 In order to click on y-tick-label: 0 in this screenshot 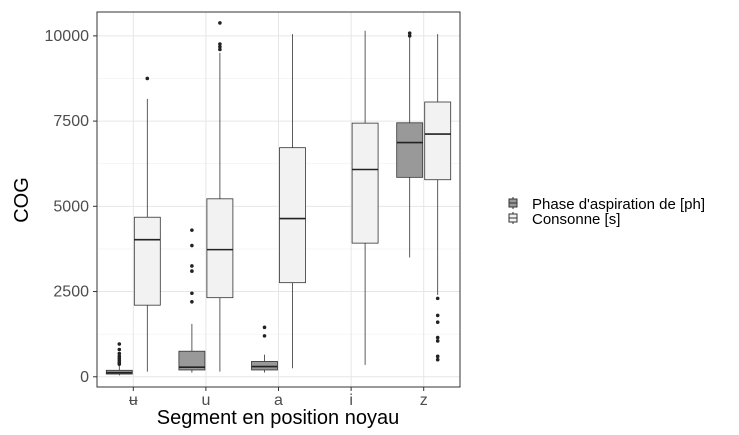, I will do `click(84, 377)`.